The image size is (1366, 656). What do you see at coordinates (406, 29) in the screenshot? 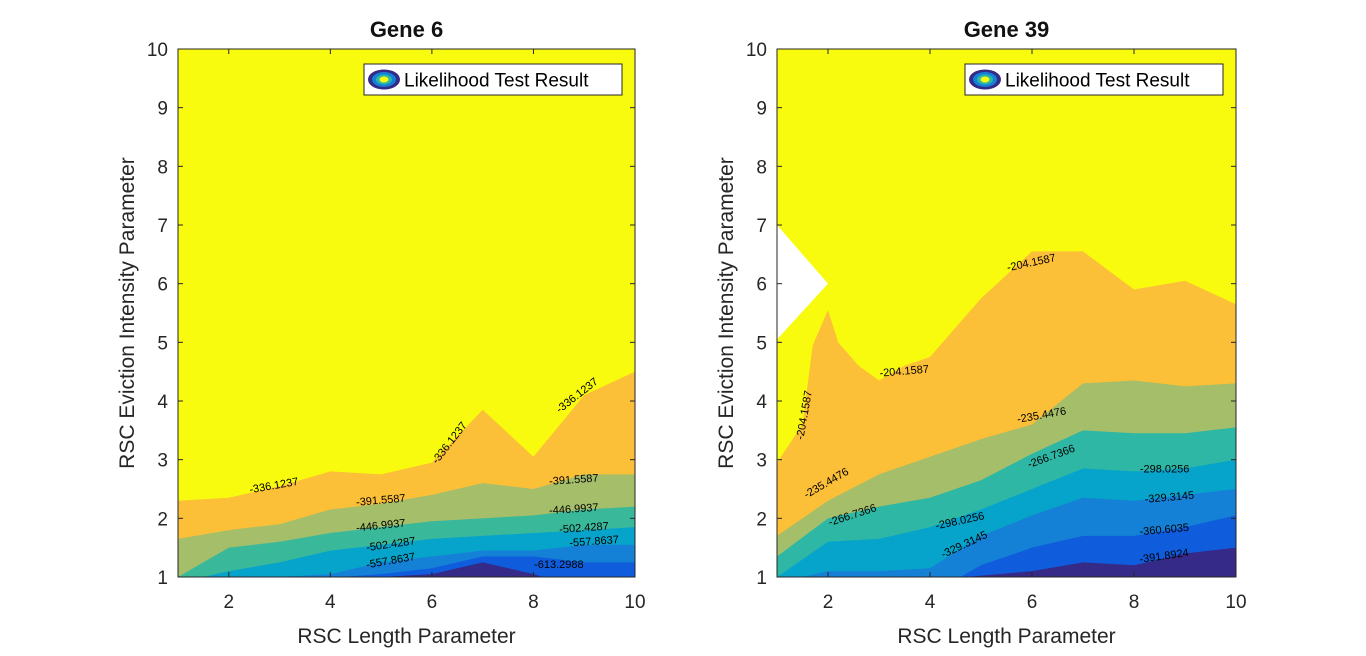
I see `chart-title: Gene 6` at bounding box center [406, 29].